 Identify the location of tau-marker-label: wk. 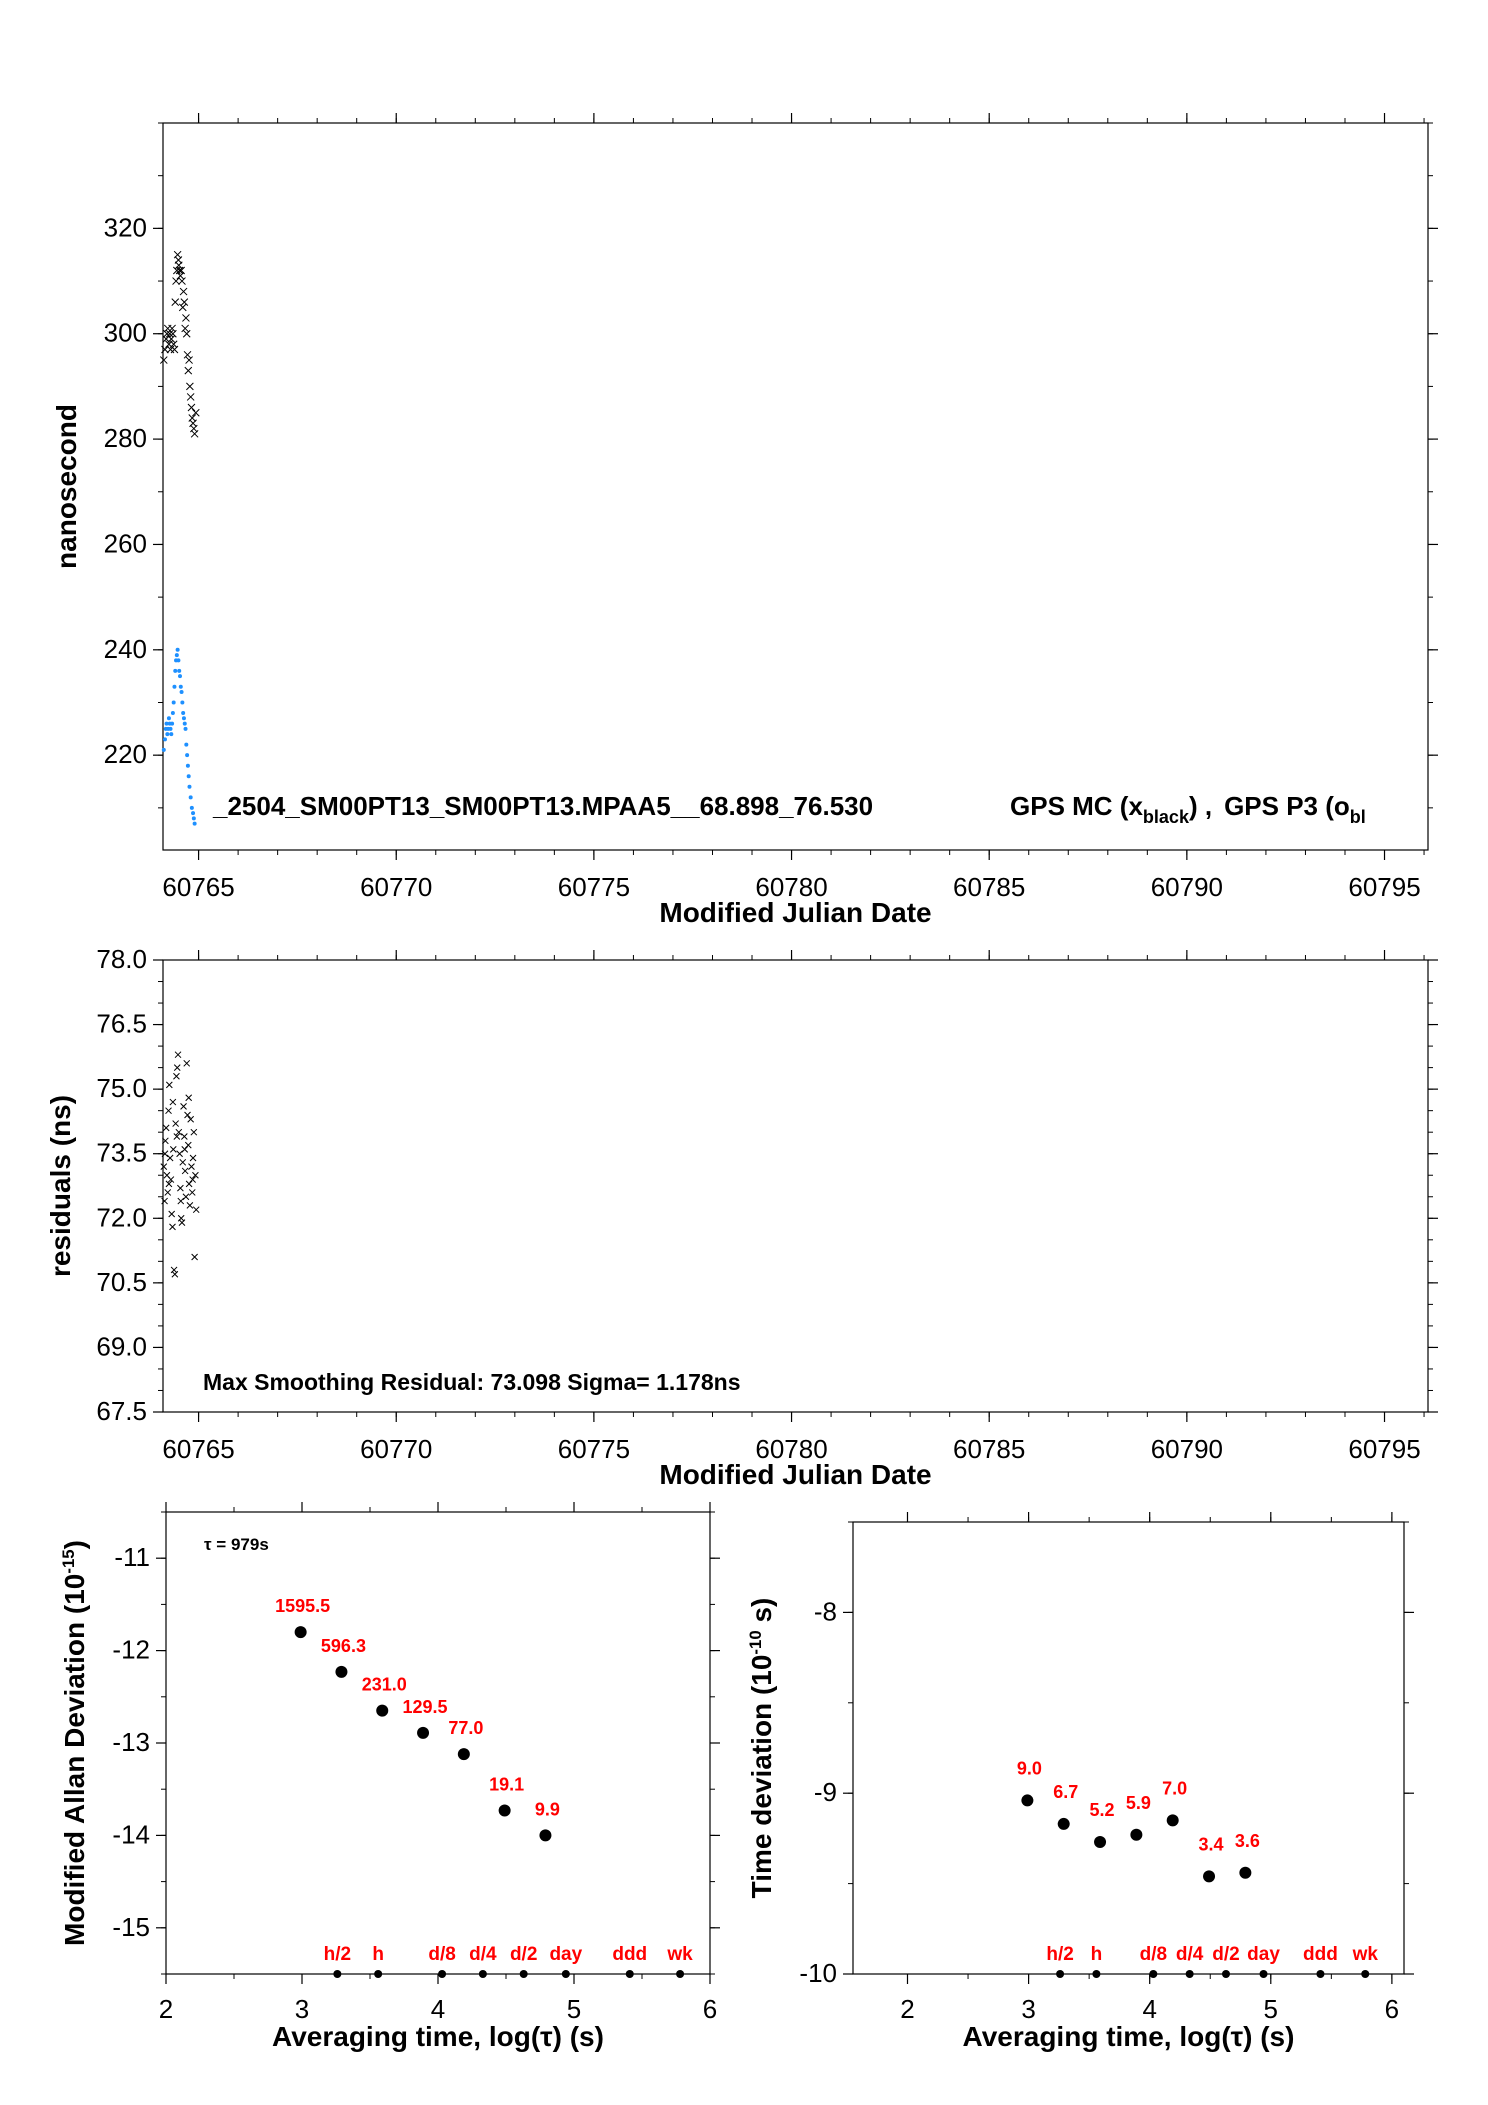
(679, 1954).